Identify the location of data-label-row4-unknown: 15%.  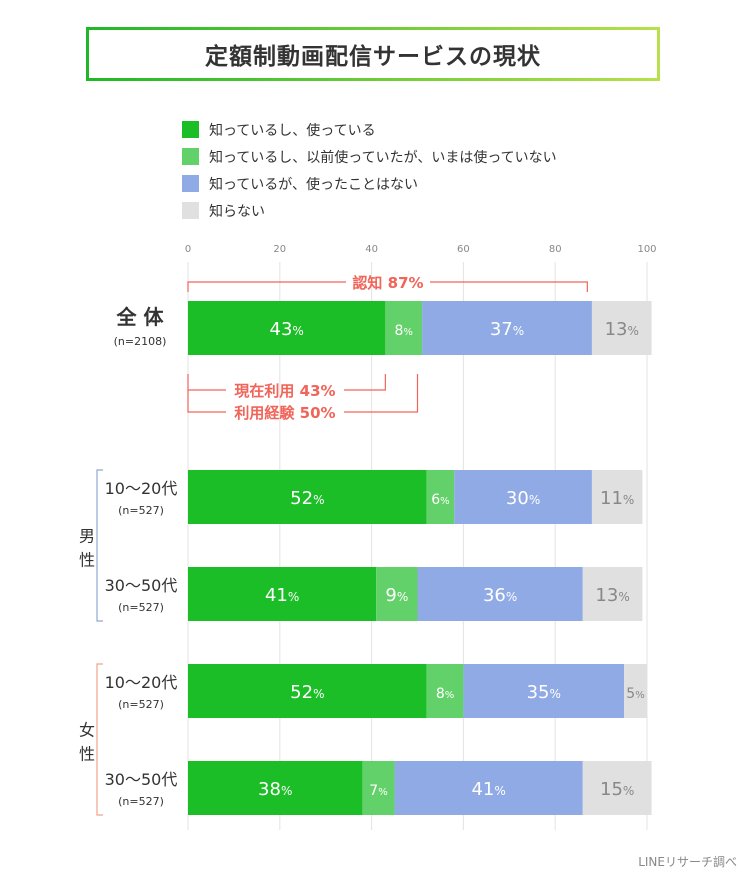
(617, 789).